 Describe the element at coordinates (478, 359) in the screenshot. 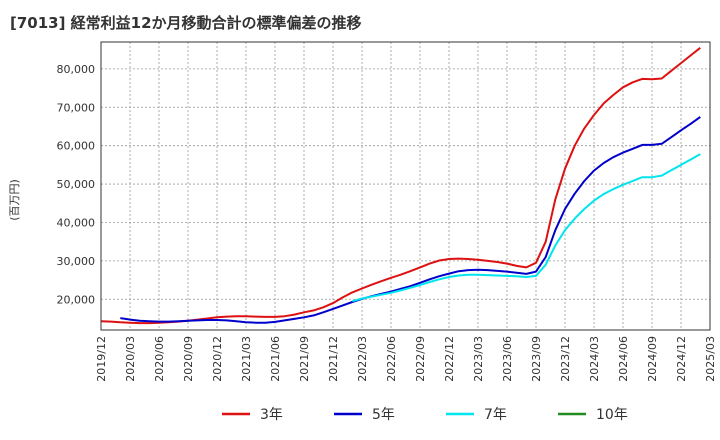

I see `x-tick-label: 2023/03` at that location.